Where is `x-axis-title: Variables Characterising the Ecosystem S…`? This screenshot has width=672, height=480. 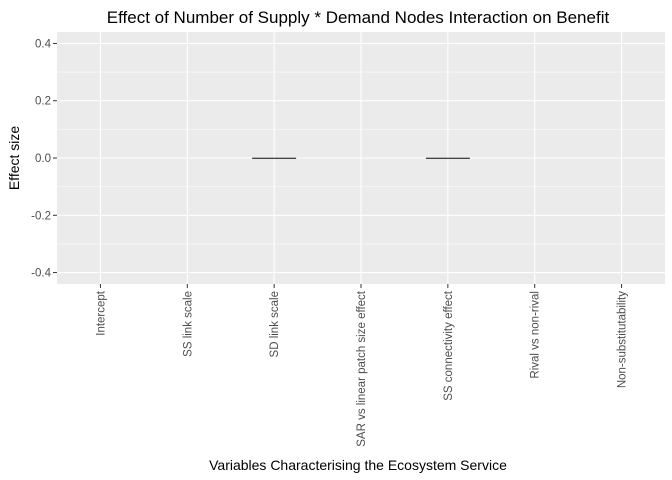
x-axis-title: Variables Characterising the Ecosystem S… is located at coordinates (358, 465).